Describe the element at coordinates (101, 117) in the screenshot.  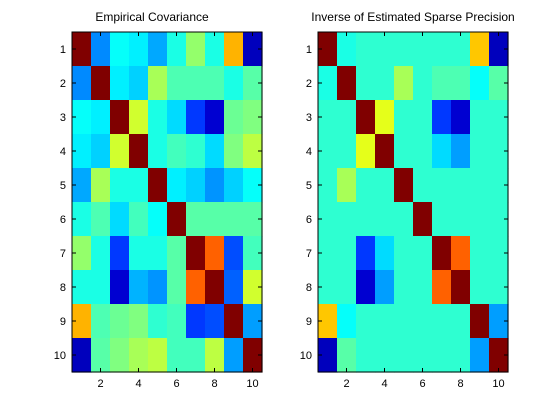
I see `heatmap-cell-r3-c2` at that location.